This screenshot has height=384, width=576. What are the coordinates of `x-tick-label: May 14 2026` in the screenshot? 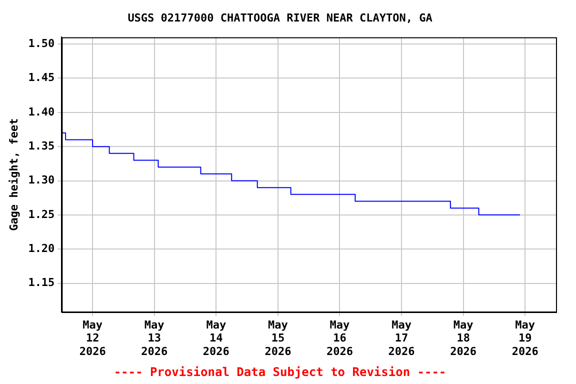 It's located at (216, 338).